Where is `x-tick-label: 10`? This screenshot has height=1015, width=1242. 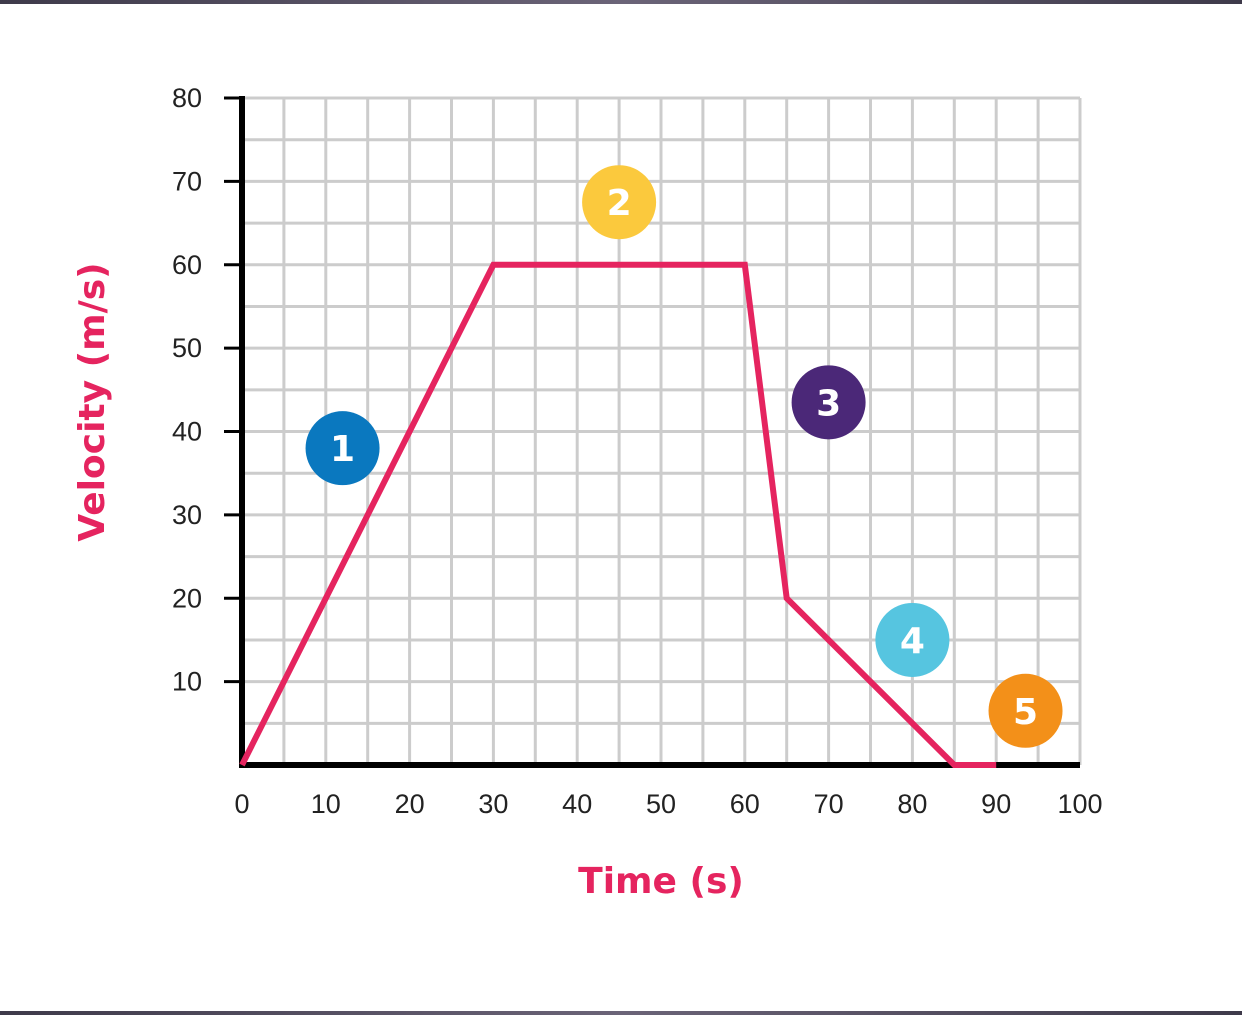
x-tick-label: 10 is located at coordinates (326, 804).